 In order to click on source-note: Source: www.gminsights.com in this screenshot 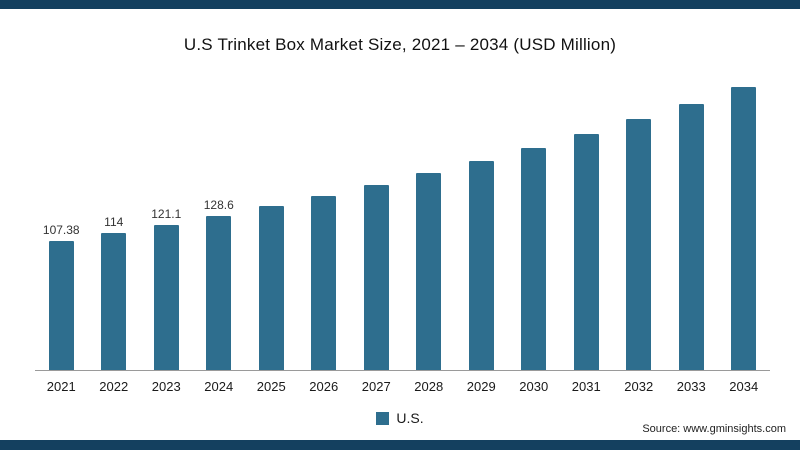, I will do `click(714, 429)`.